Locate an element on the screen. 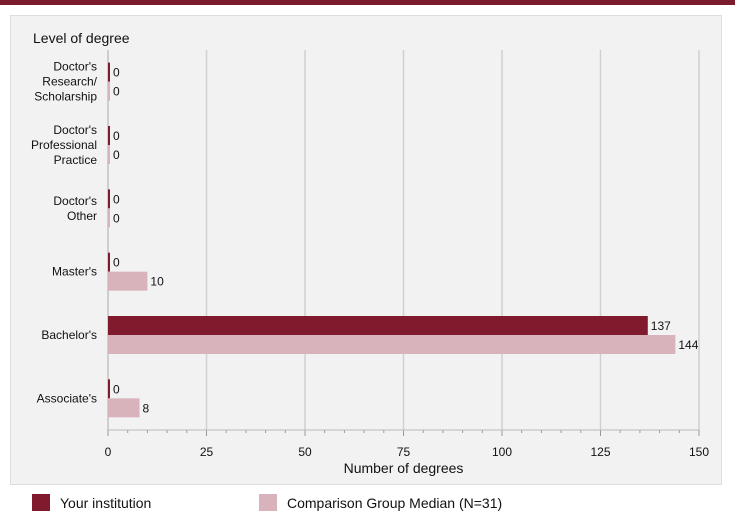 This screenshot has width=735, height=516. y-axis-title: Level of degree is located at coordinates (81, 38).